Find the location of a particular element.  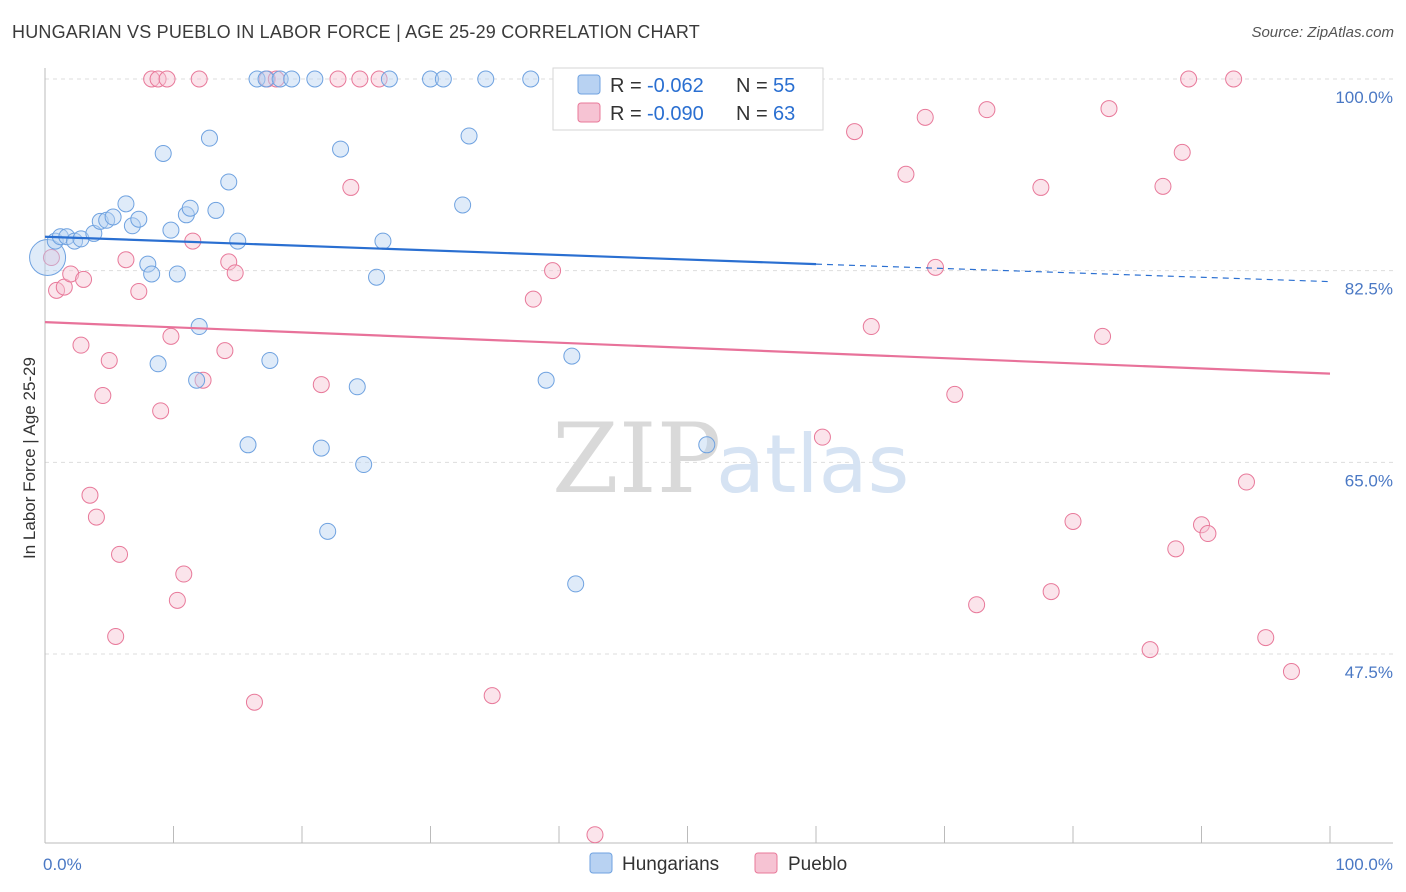

y-axis-label: In Labor Force | Age 25-29 is located at coordinates (29, 458).